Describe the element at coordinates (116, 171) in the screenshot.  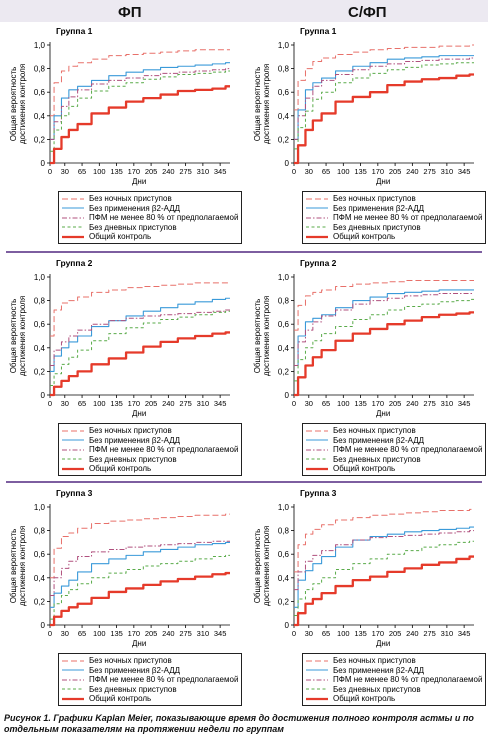
I see `x-tick-label: 135` at that location.